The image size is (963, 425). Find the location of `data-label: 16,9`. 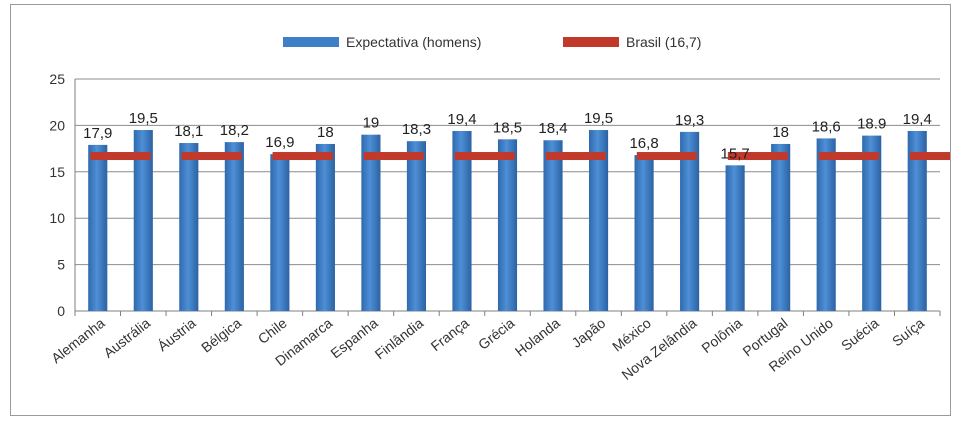

data-label: 16,9 is located at coordinates (279, 142).